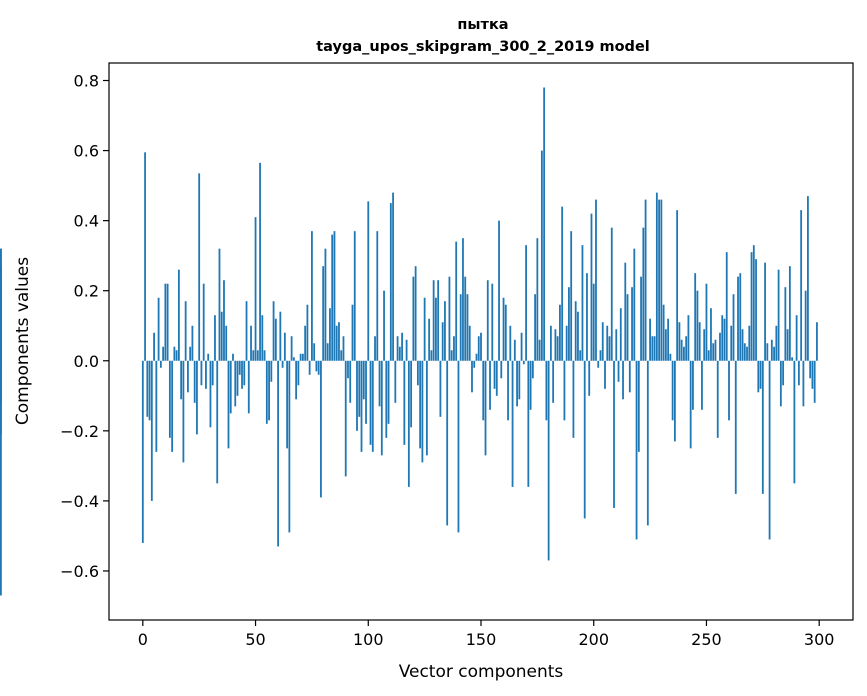  Describe the element at coordinates (143, 639) in the screenshot. I see `x-tick-label: 0` at that location.